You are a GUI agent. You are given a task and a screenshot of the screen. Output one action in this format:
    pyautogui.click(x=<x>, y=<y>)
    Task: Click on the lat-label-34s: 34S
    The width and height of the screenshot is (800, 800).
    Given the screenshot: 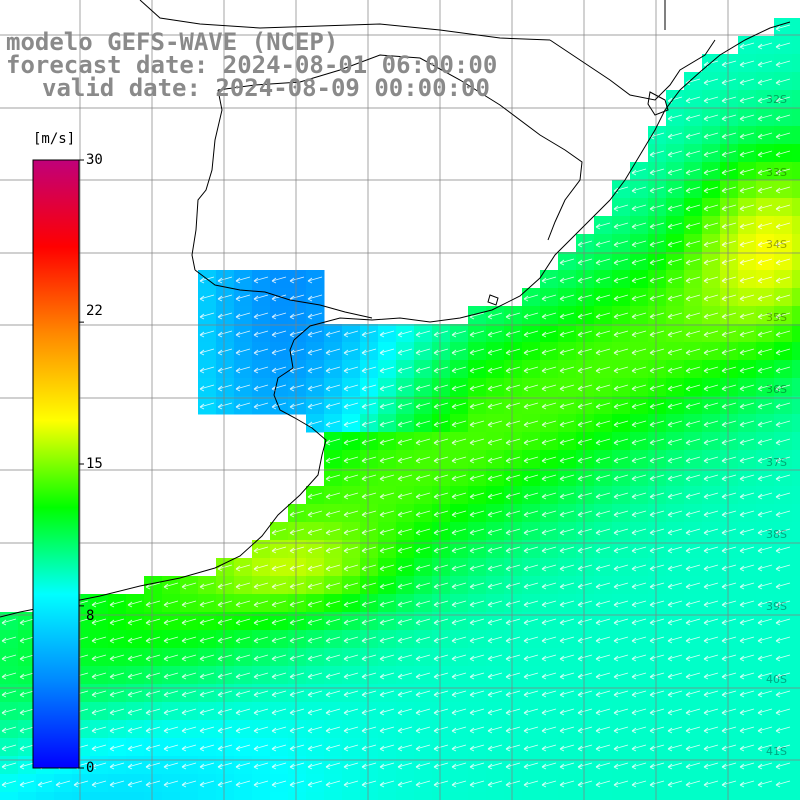 What is the action you would take?
    pyautogui.click(x=776, y=244)
    